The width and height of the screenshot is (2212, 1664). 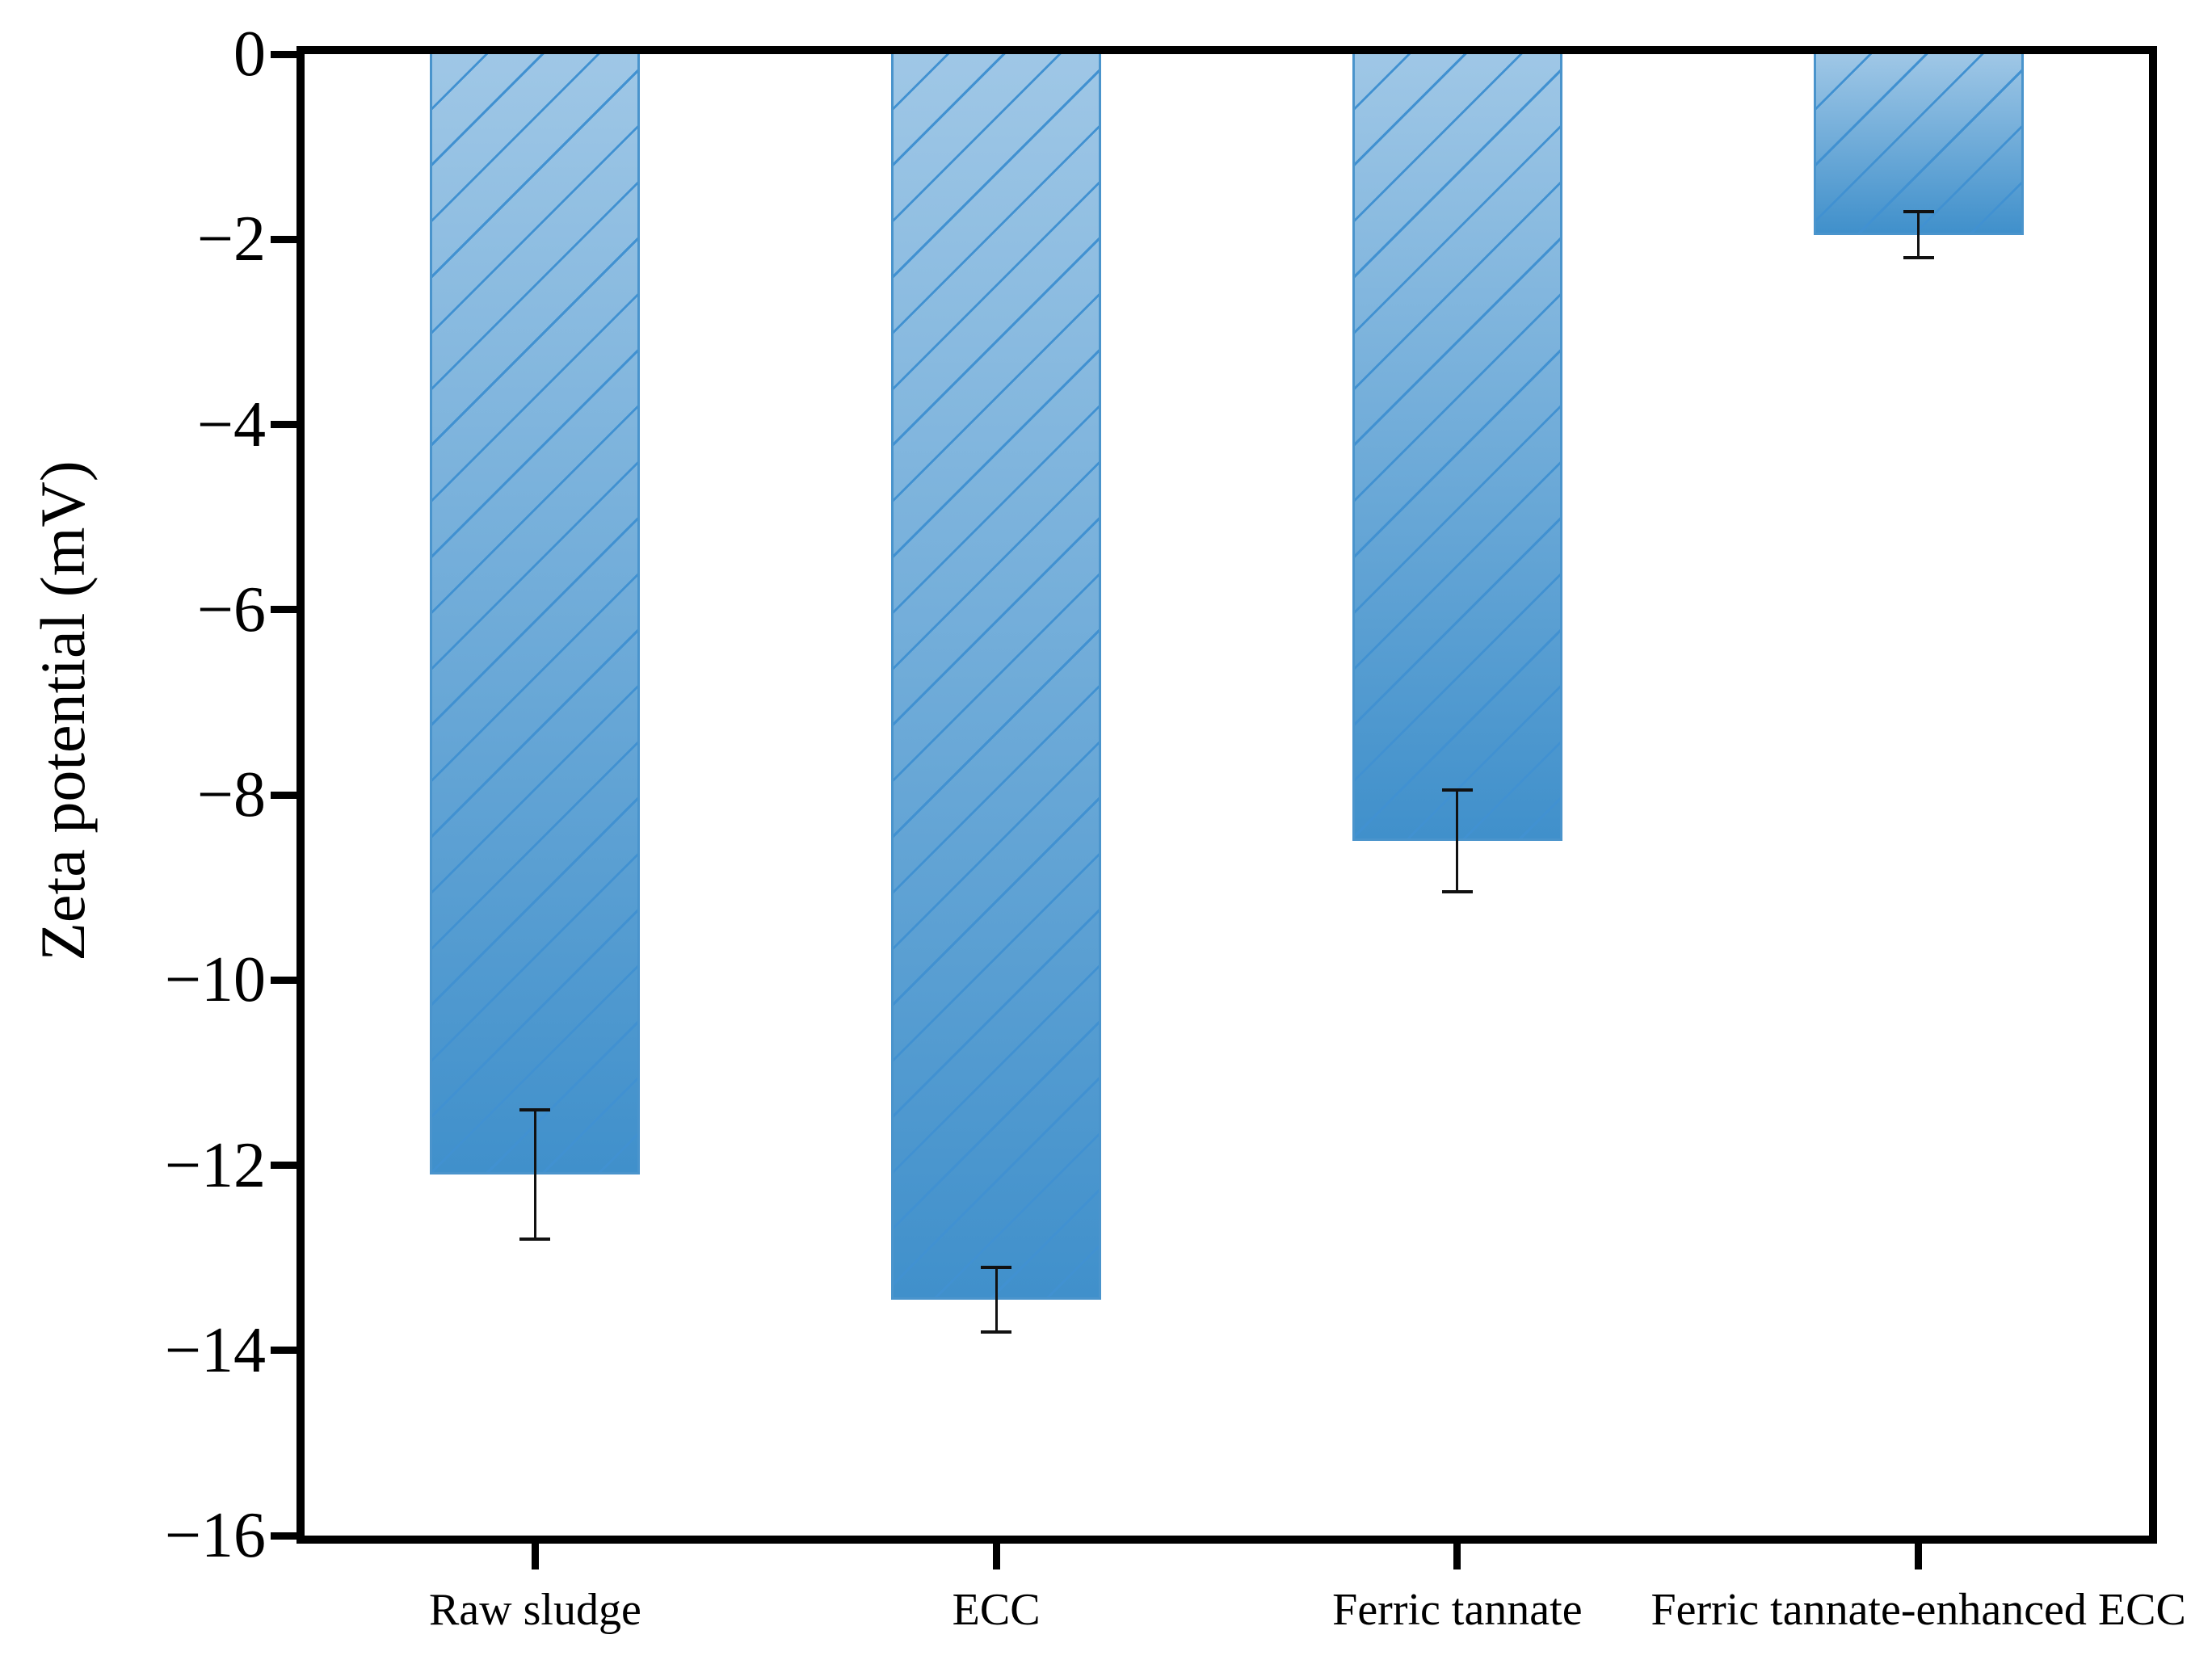 I want to click on error-bar-cap-upper-ecc, so click(x=997, y=1267).